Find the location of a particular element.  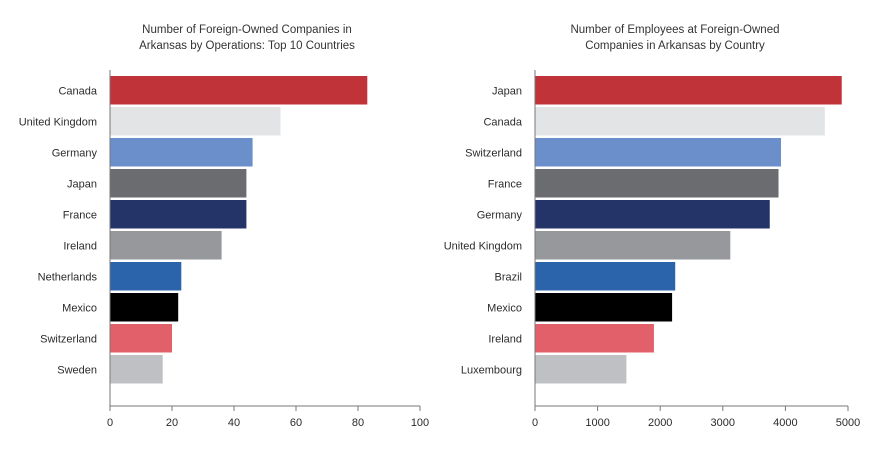

x-tick-label: 5000 is located at coordinates (848, 423).